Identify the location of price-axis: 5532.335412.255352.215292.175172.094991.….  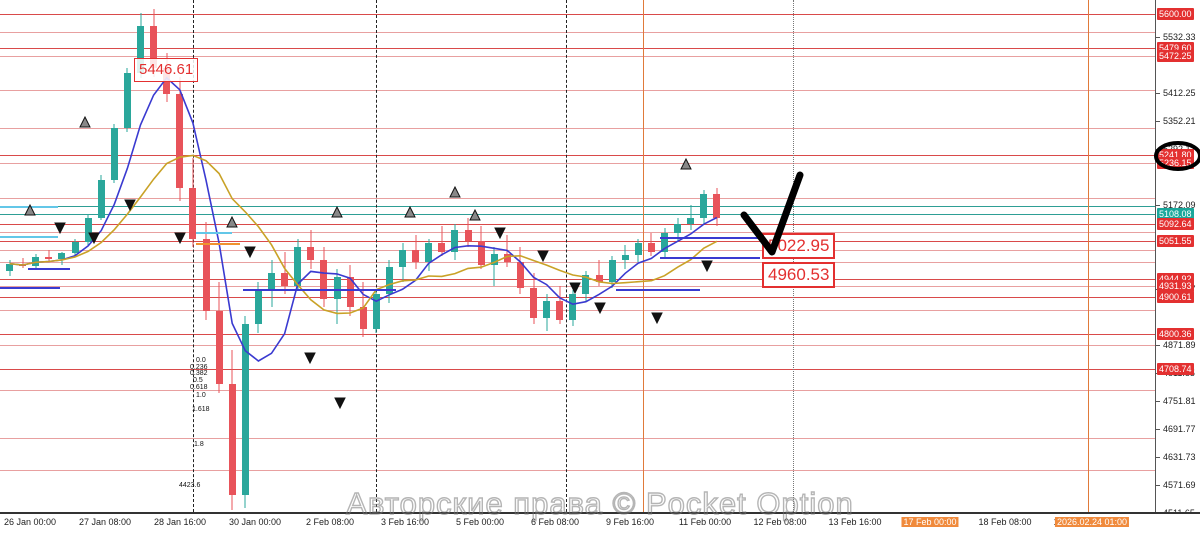
(1177, 256).